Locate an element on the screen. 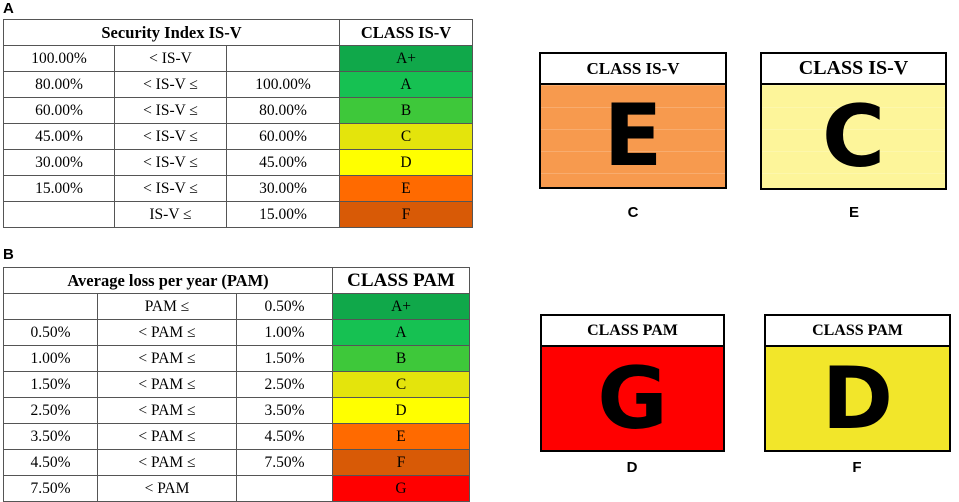  upper-bound-cell: 1.50% is located at coordinates (284, 358).